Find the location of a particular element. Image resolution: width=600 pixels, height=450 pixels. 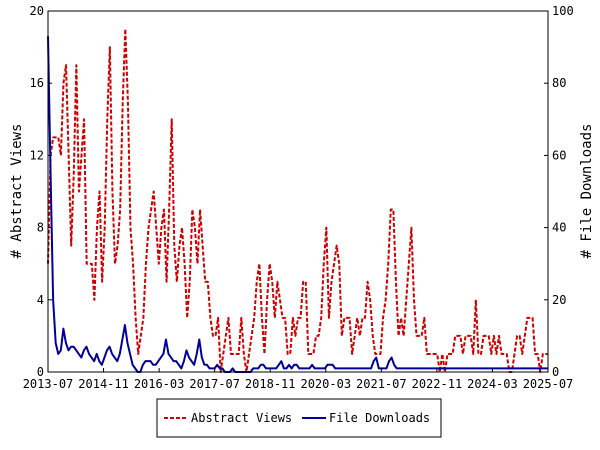

y-axis-right-title: # File Downloads is located at coordinates (587, 191).